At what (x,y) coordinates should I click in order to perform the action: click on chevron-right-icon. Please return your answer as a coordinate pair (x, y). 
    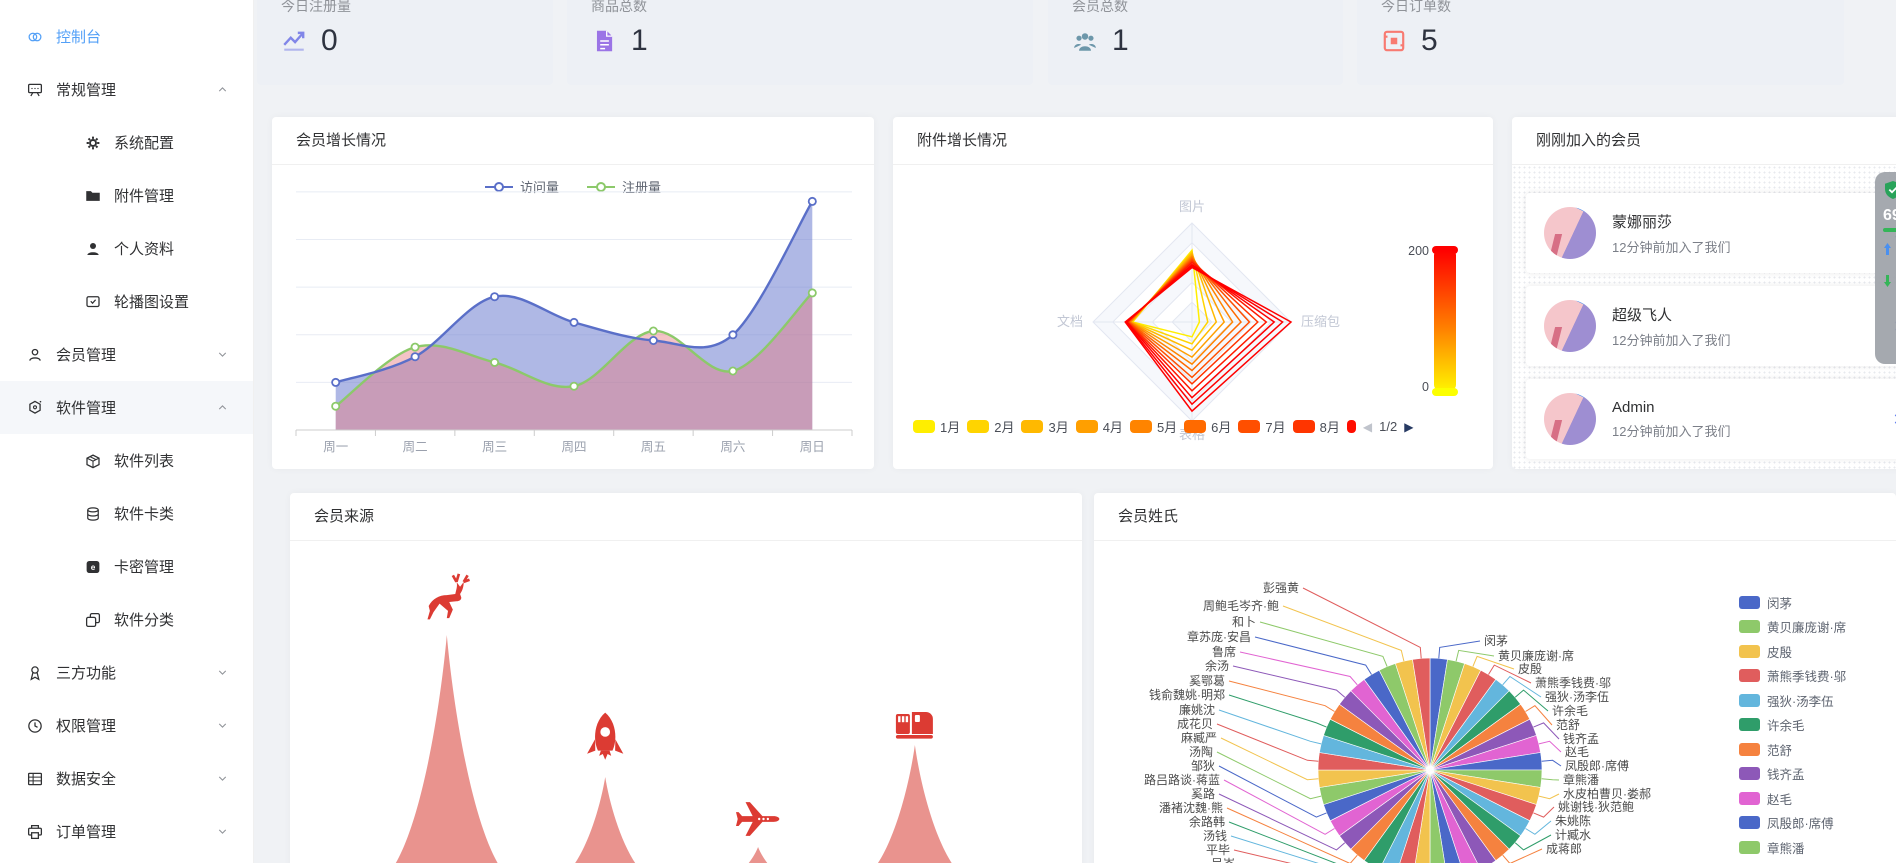
    Looking at the image, I should click on (1893, 419).